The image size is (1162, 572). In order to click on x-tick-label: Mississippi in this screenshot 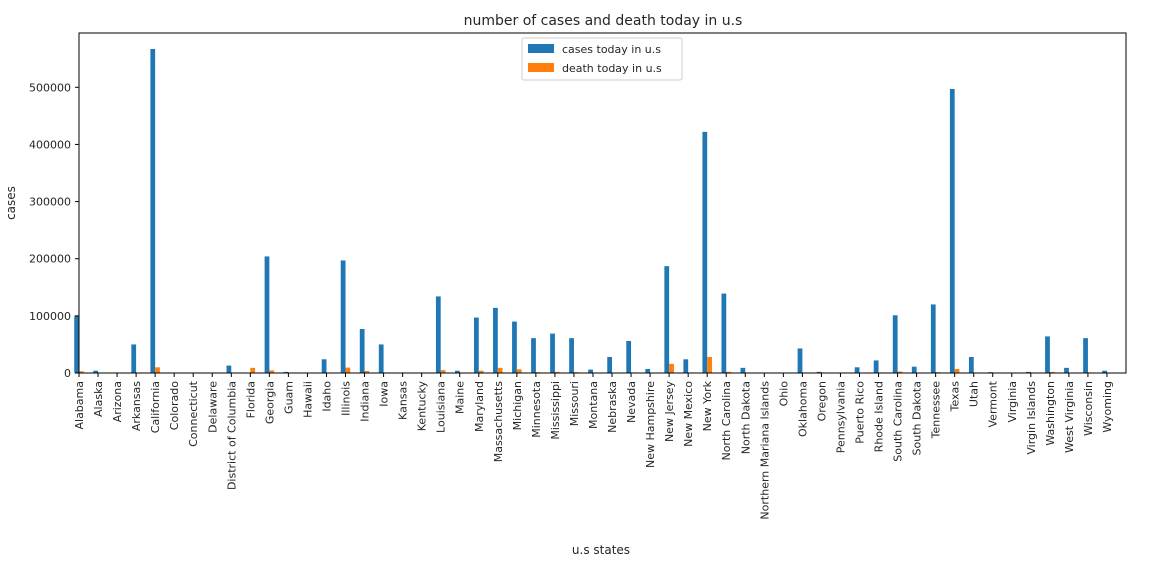, I will do `click(555, 410)`.